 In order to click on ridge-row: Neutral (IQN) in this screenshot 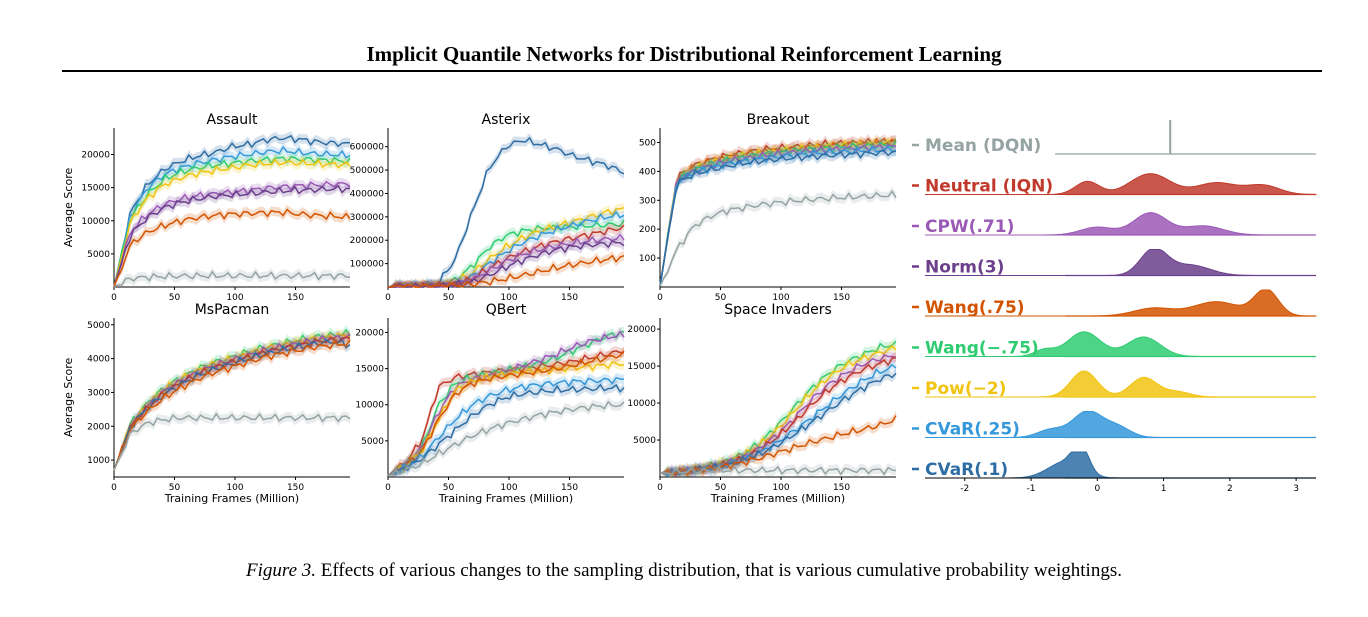, I will do `click(1114, 185)`.